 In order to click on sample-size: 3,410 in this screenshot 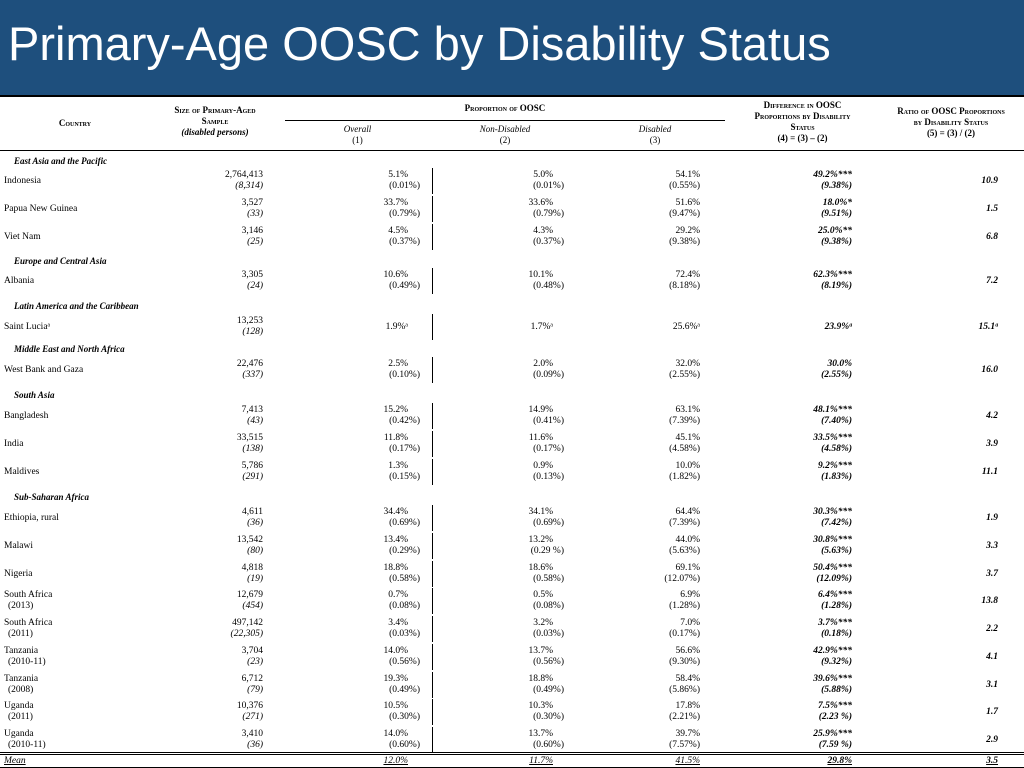, I will do `click(252, 734)`.